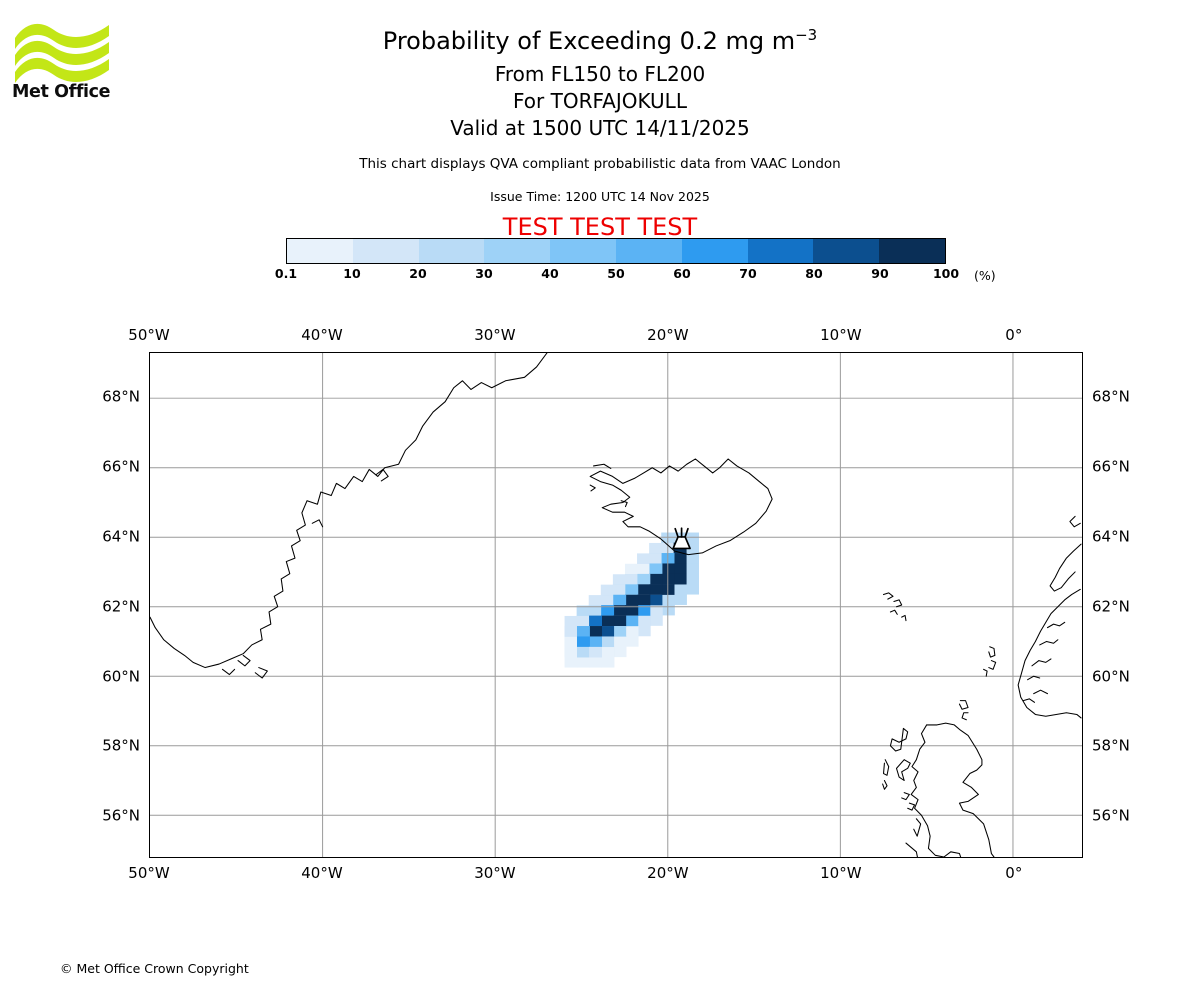 This screenshot has width=1200, height=1000. Describe the element at coordinates (600, 101) in the screenshot. I see `volcano-name-line: For TORFAJOKULL` at that location.